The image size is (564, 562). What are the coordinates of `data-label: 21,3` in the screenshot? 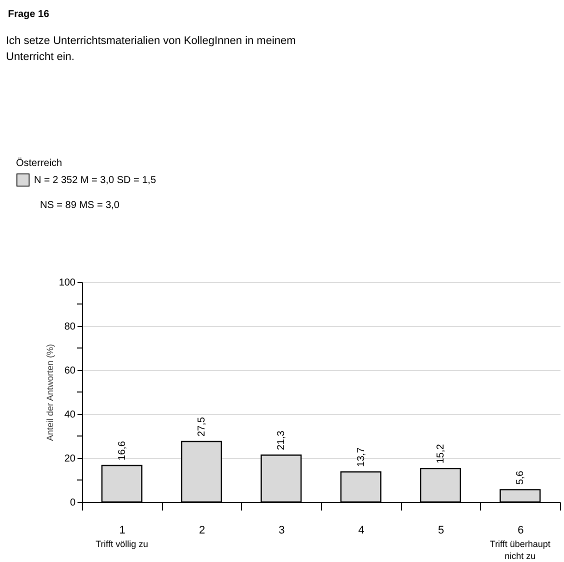 It's located at (282, 440).